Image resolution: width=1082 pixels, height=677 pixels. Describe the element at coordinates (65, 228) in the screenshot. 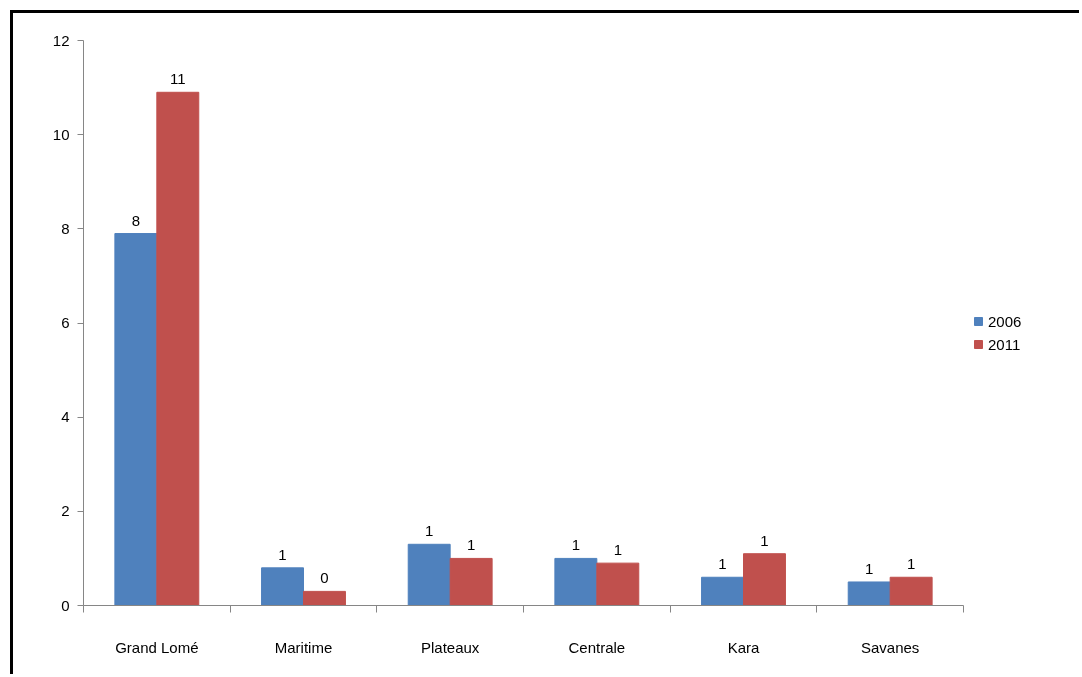

I see `y-tick-label: 8` at that location.